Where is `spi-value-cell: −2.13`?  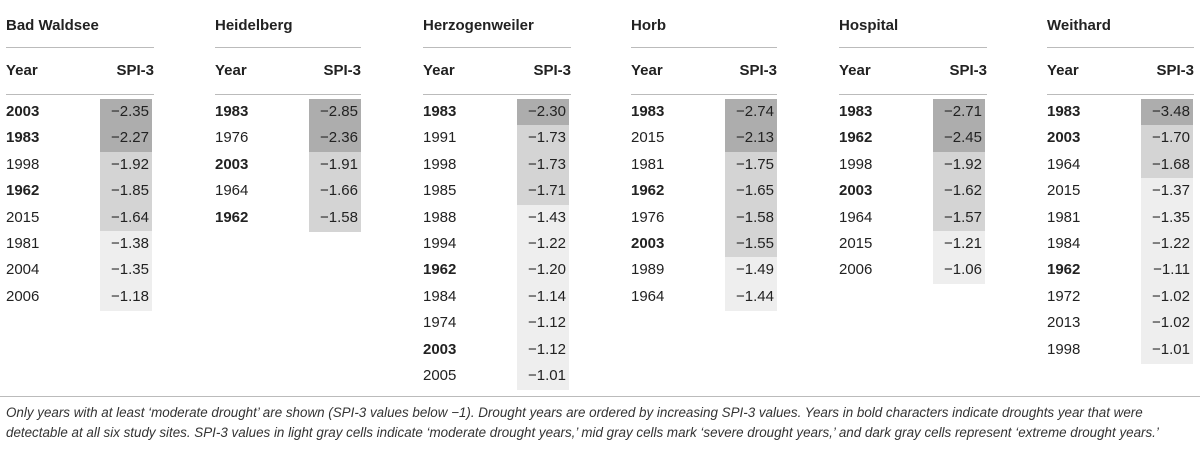 spi-value-cell: −2.13 is located at coordinates (755, 138).